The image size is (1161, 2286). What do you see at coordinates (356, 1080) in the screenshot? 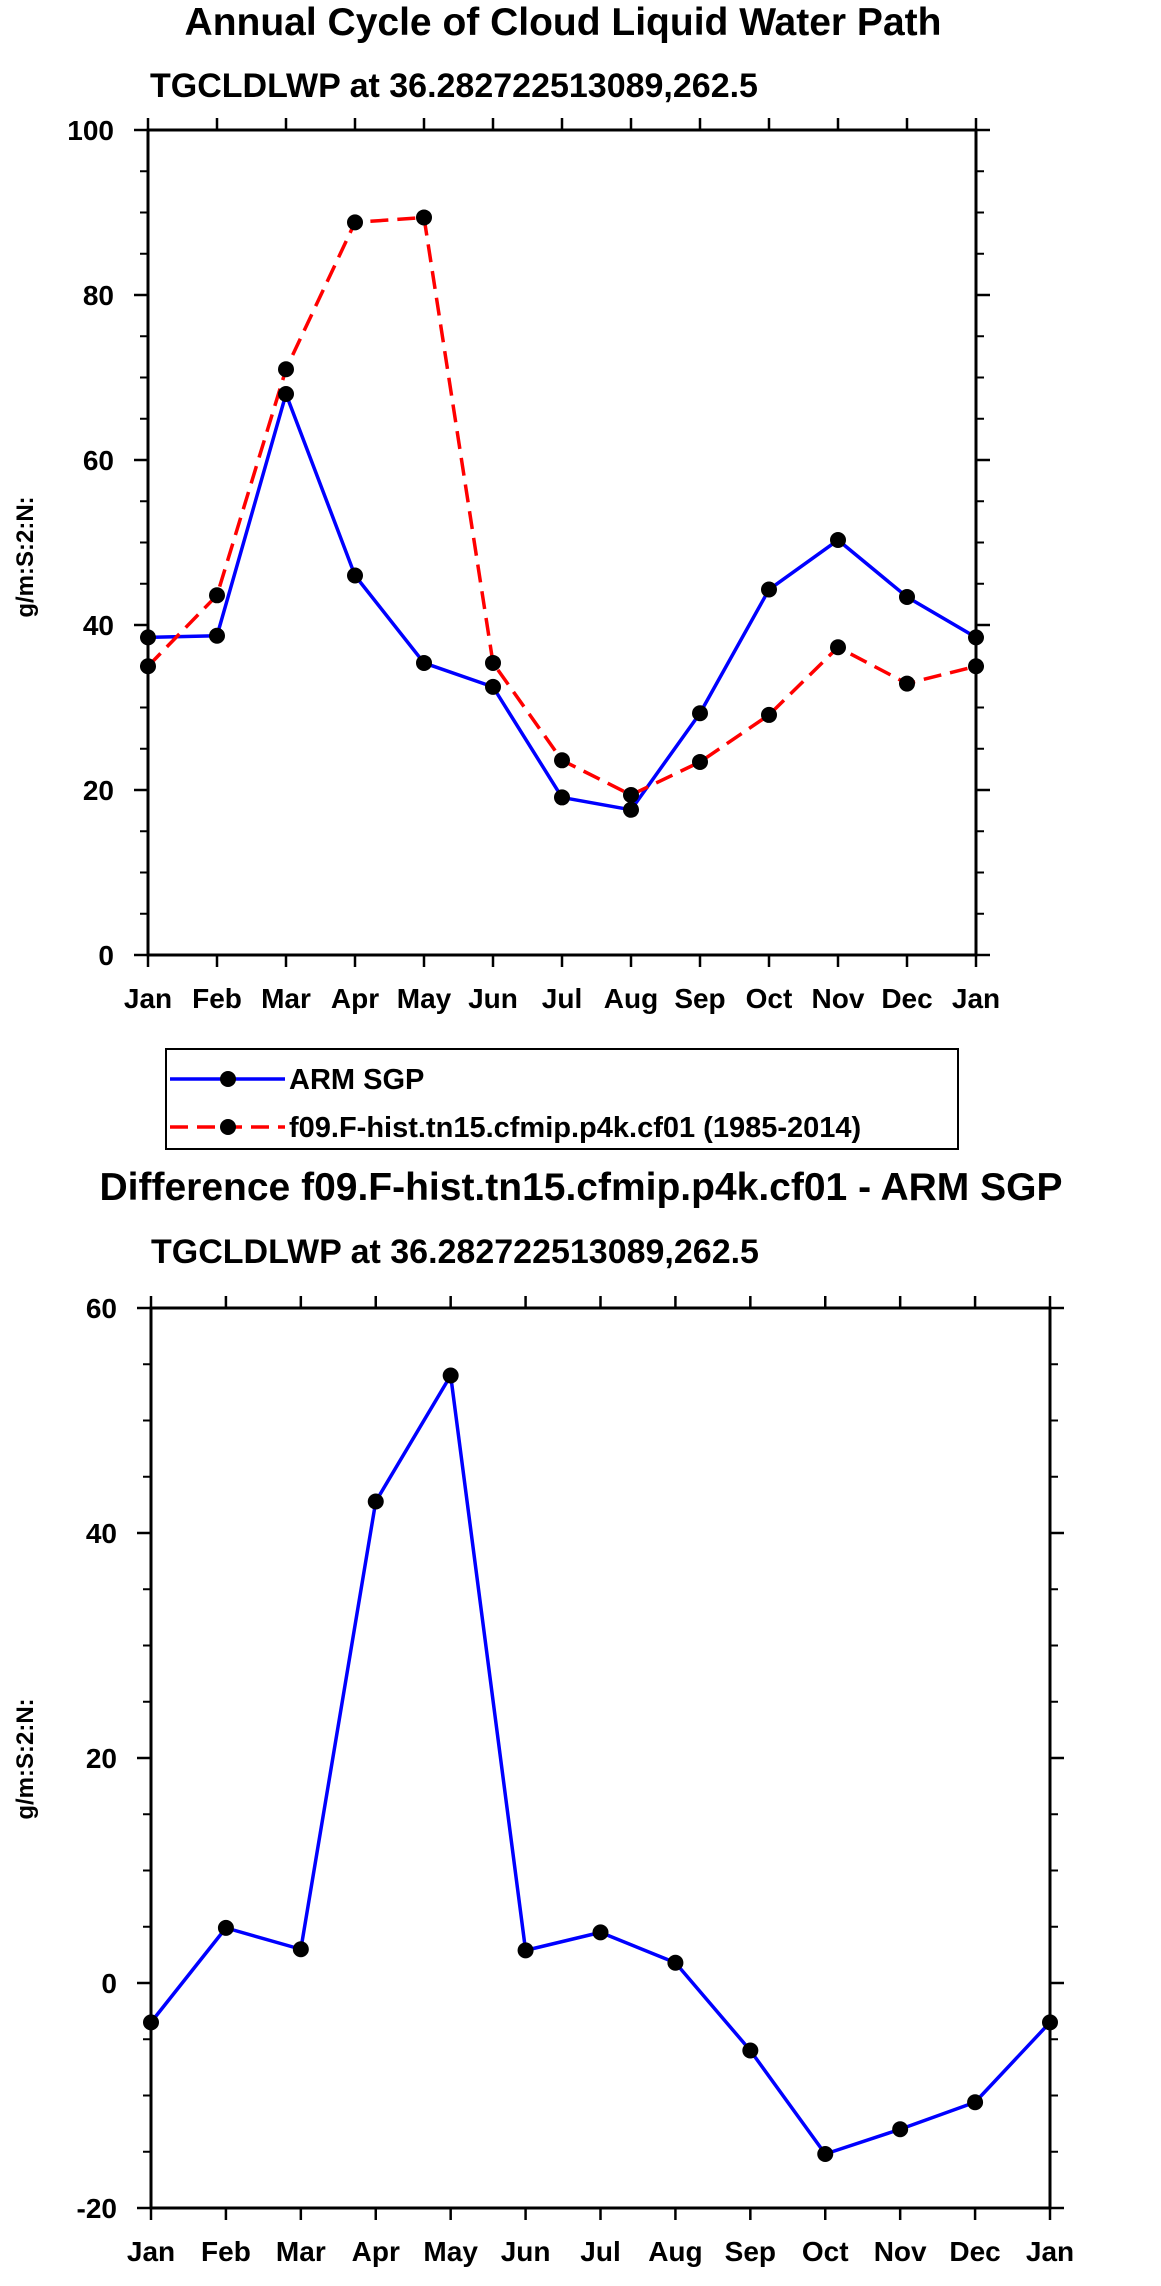
I see `legend-label-arm-sgp: ARM SGP` at bounding box center [356, 1080].